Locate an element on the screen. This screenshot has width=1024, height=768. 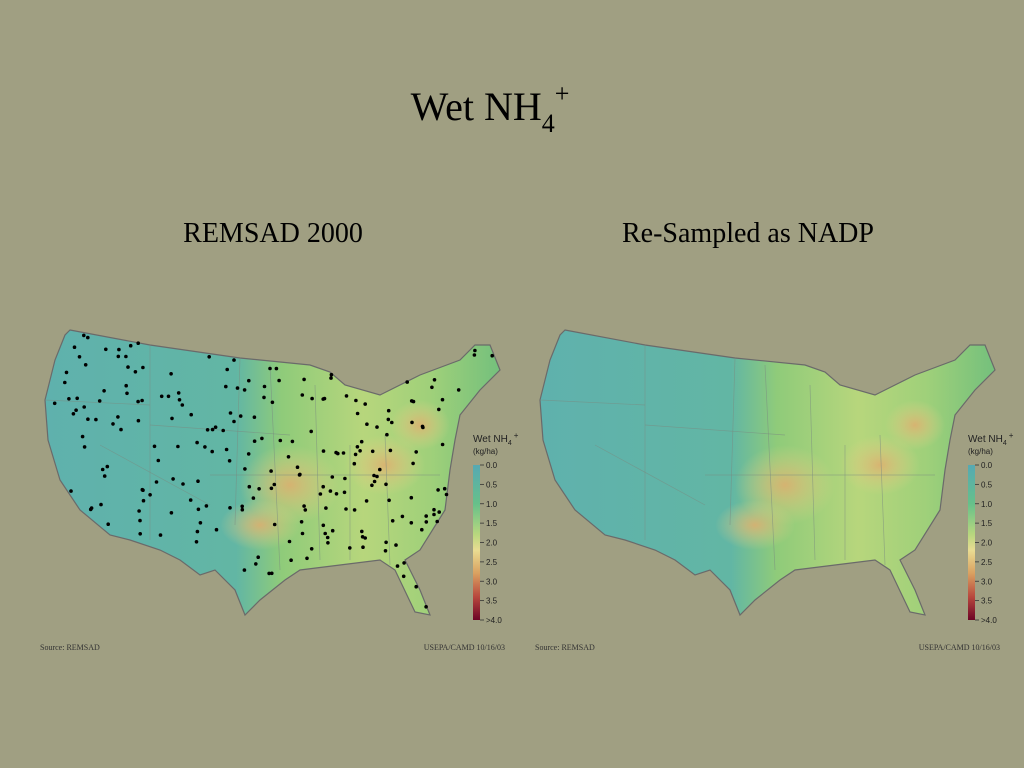
hotspots is located at coordinates (247, 458).